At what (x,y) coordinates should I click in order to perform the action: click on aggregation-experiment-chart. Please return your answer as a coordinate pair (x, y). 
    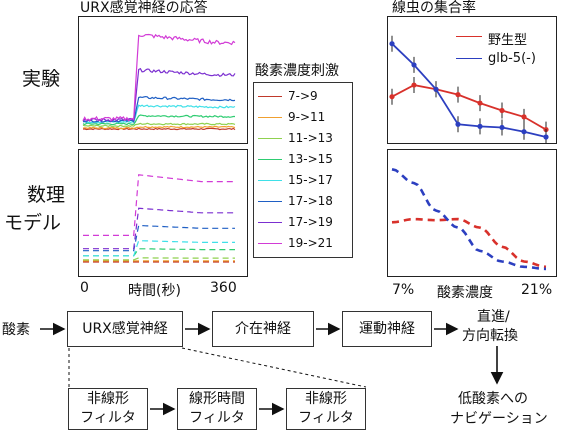
    Looking at the image, I should click on (469, 89).